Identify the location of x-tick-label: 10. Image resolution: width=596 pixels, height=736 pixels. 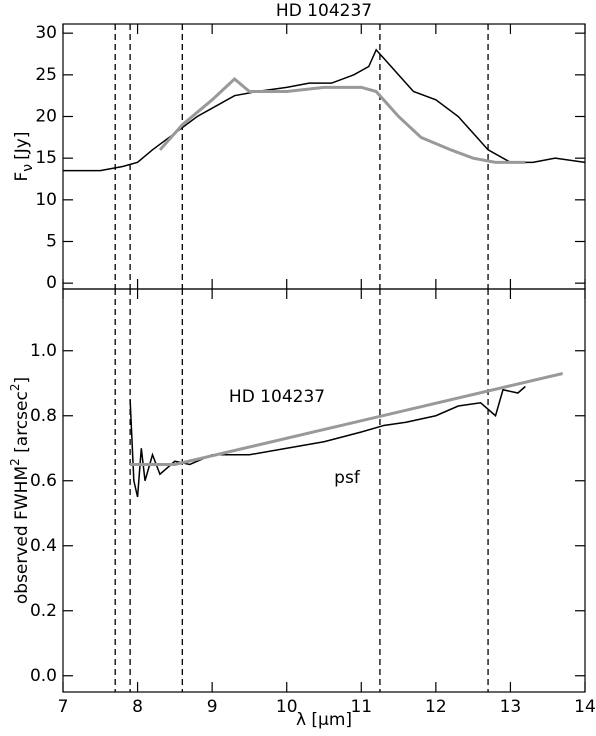
(287, 707).